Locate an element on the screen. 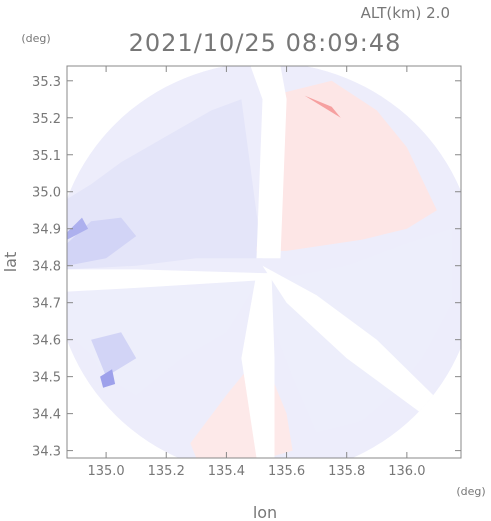  y-tick-label: 35.1 is located at coordinates (46, 156).